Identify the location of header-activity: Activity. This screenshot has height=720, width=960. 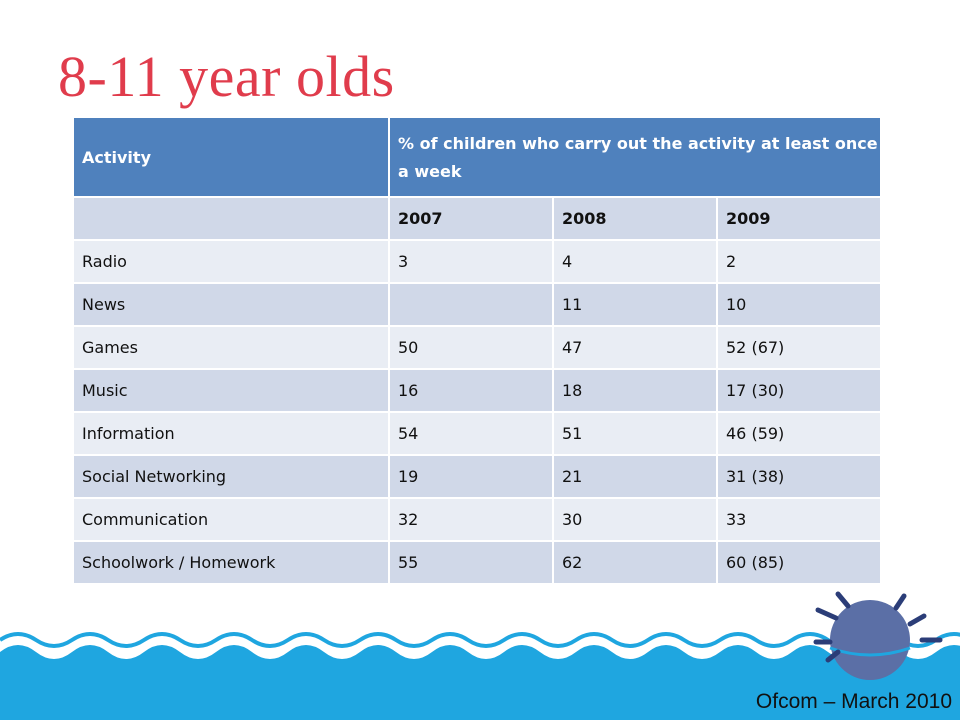
(231, 157).